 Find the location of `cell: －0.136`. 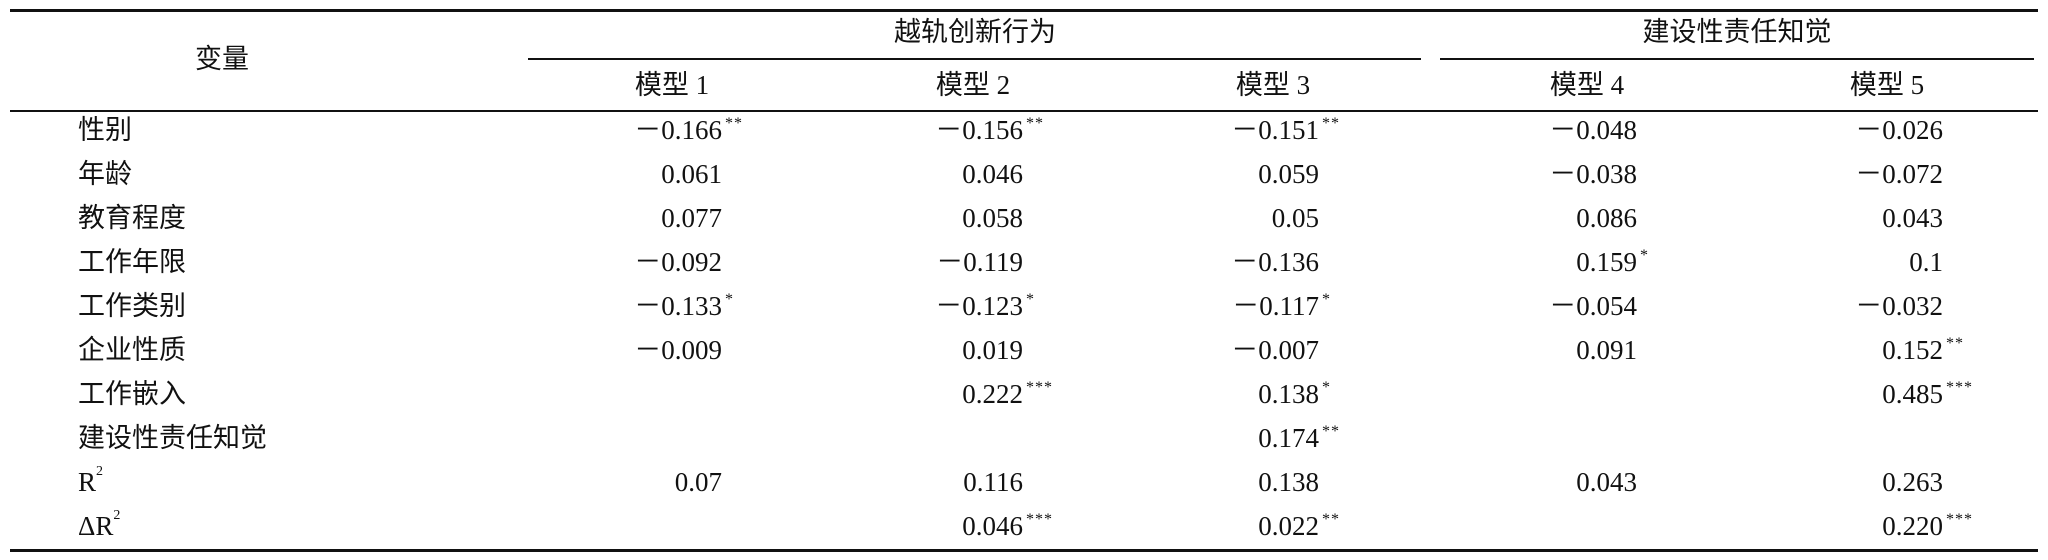

cell: －0.136 is located at coordinates (1275, 262).